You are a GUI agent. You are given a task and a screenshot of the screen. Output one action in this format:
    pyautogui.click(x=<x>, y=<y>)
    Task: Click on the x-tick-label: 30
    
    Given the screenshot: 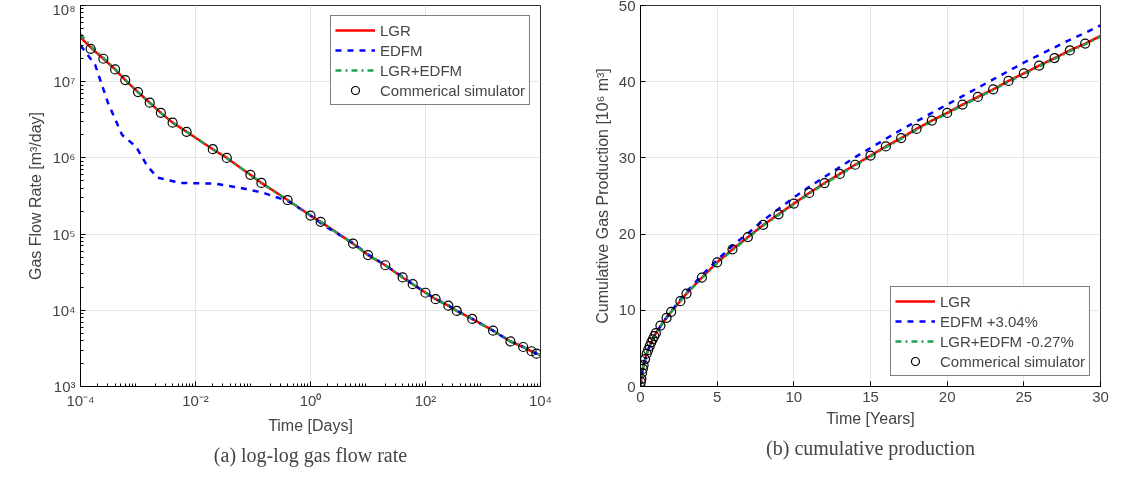 What is the action you would take?
    pyautogui.click(x=1100, y=396)
    